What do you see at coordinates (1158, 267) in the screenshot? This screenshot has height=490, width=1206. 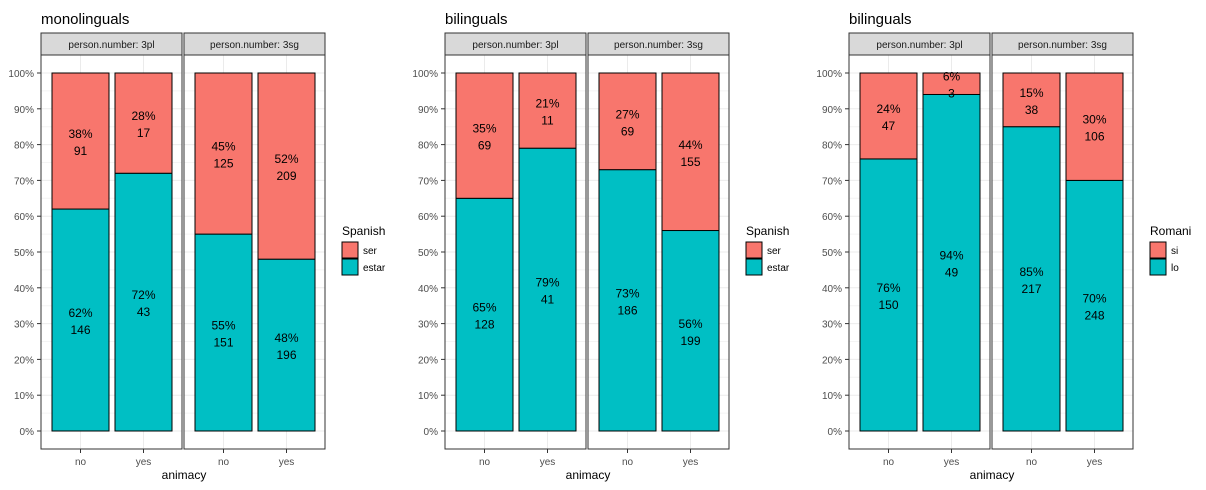 I see `legend-swatch-lo` at bounding box center [1158, 267].